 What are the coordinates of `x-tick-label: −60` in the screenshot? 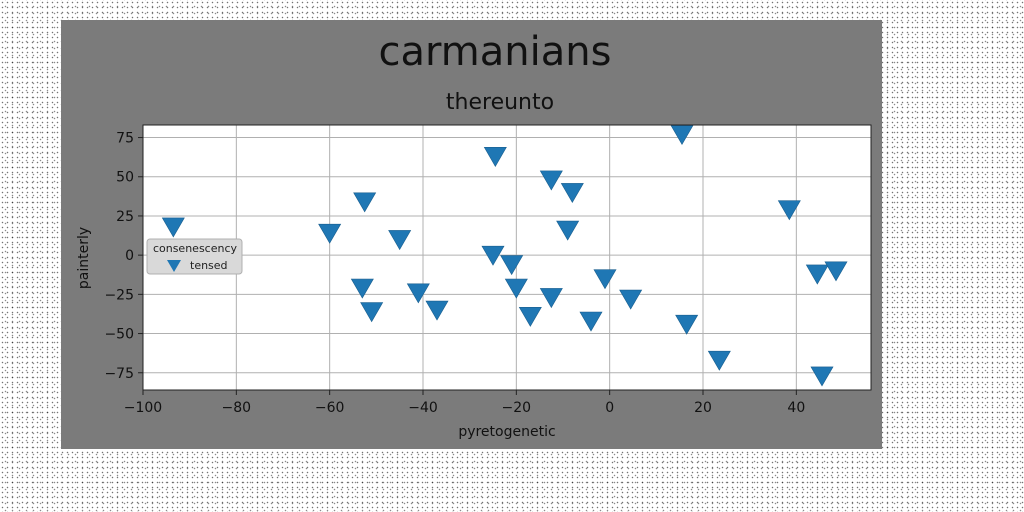 It's located at (330, 408).